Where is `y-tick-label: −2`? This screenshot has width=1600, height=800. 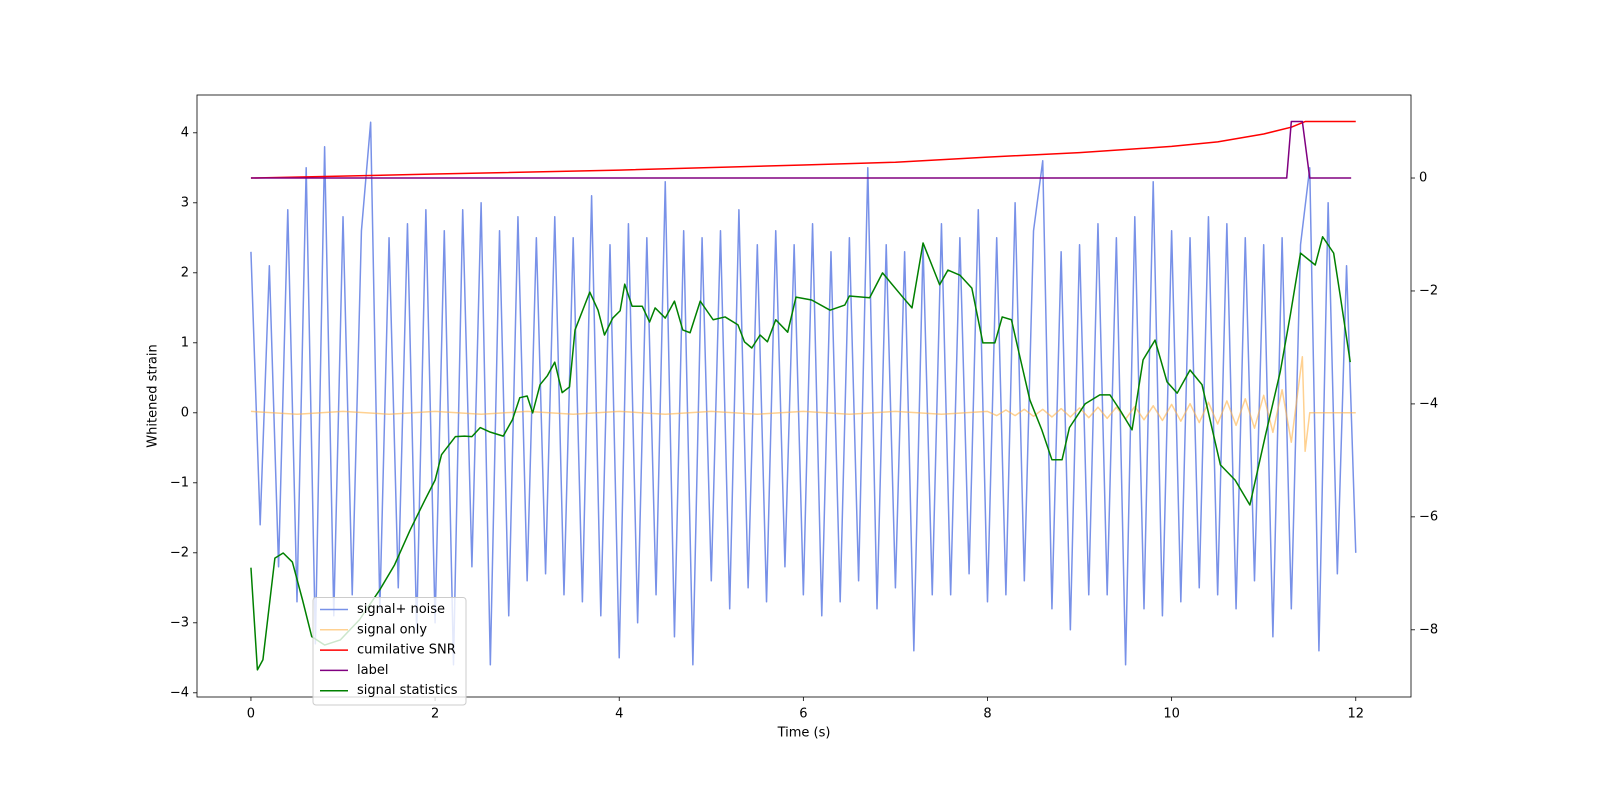
y-tick-label: −2 is located at coordinates (179, 552).